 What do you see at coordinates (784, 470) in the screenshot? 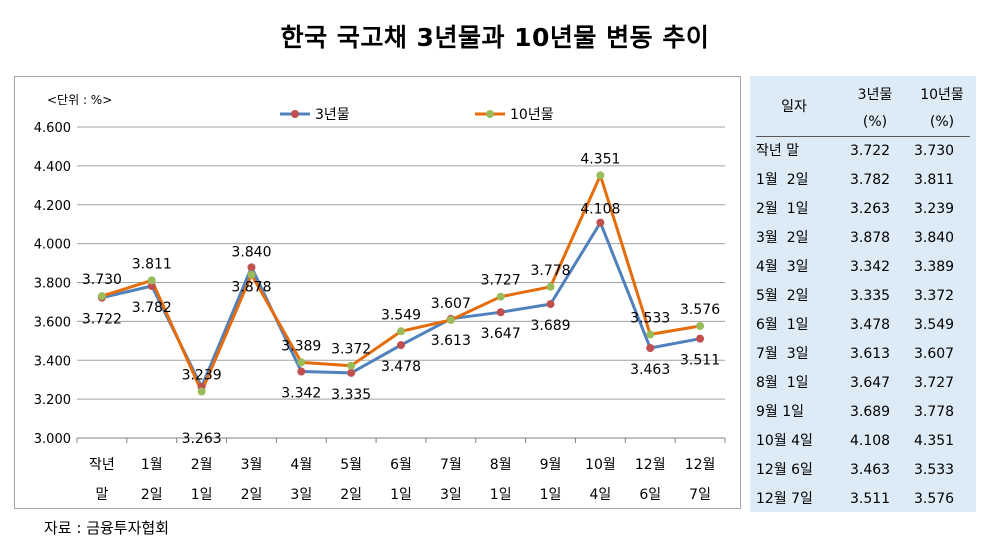
I see `table-cell-date: 12월 6일` at bounding box center [784, 470].